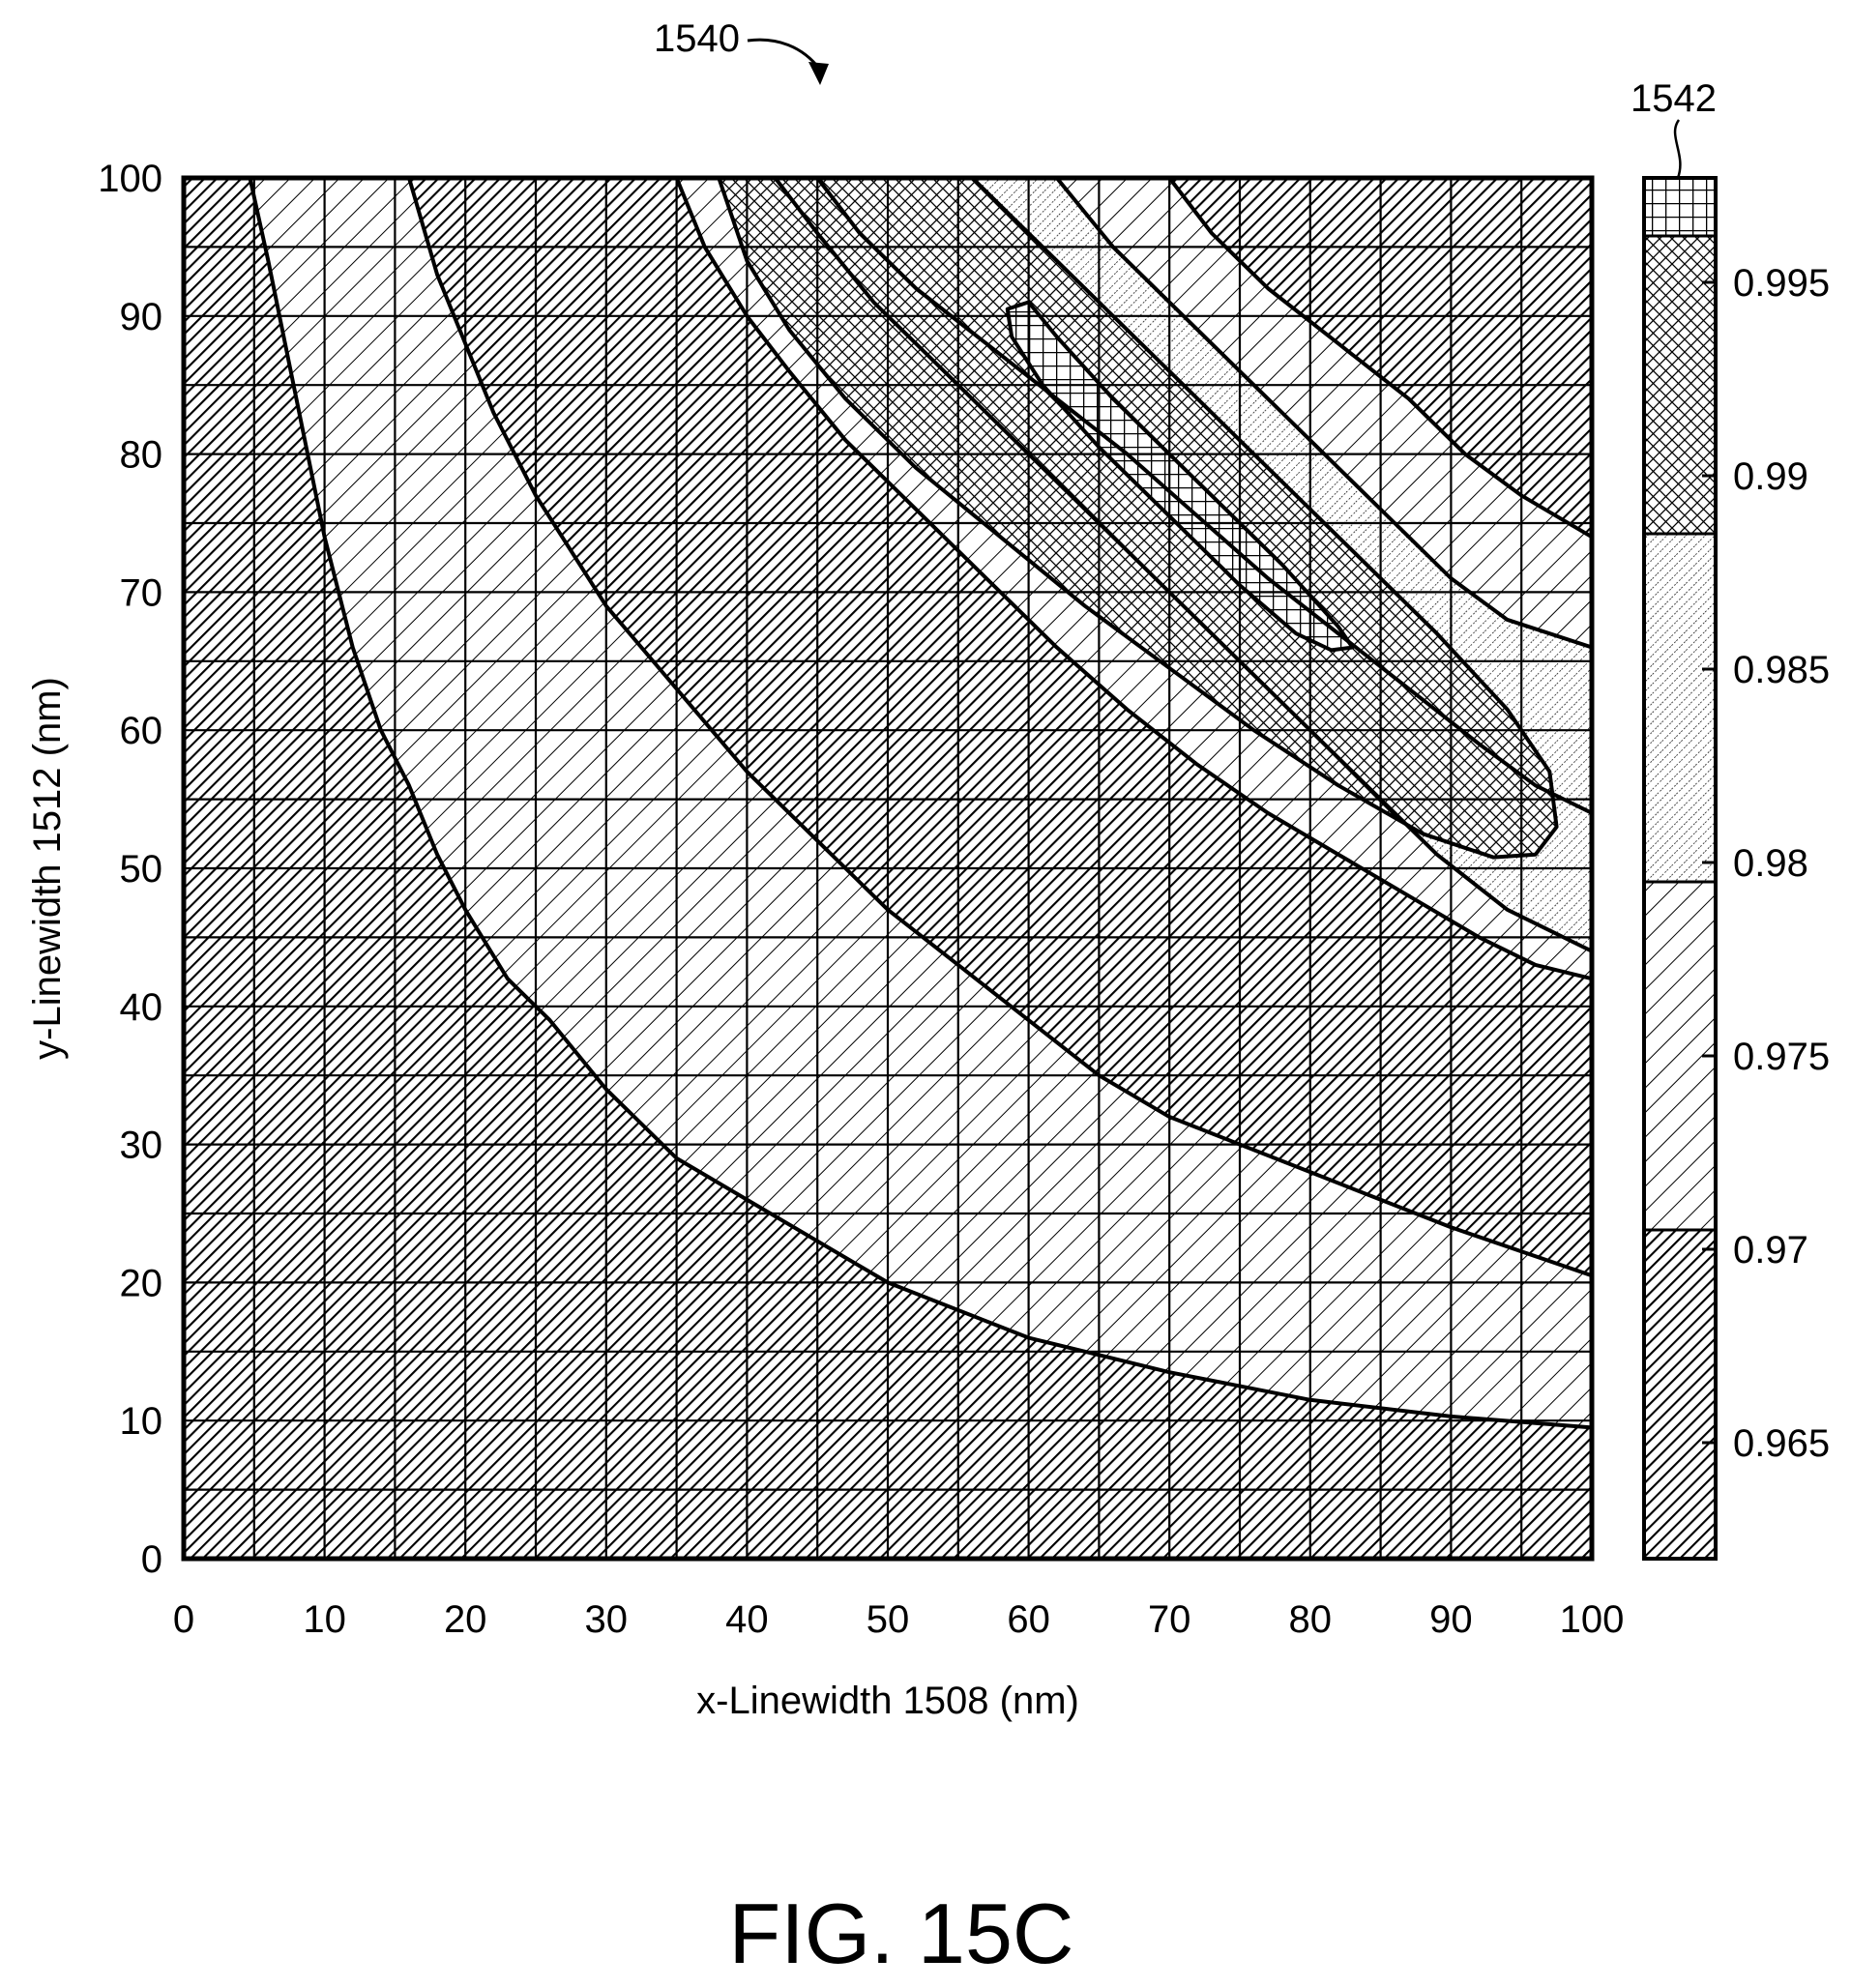 The image size is (1851, 1988). What do you see at coordinates (1781, 283) in the screenshot?
I see `colorbar-tick-label: 0.995` at bounding box center [1781, 283].